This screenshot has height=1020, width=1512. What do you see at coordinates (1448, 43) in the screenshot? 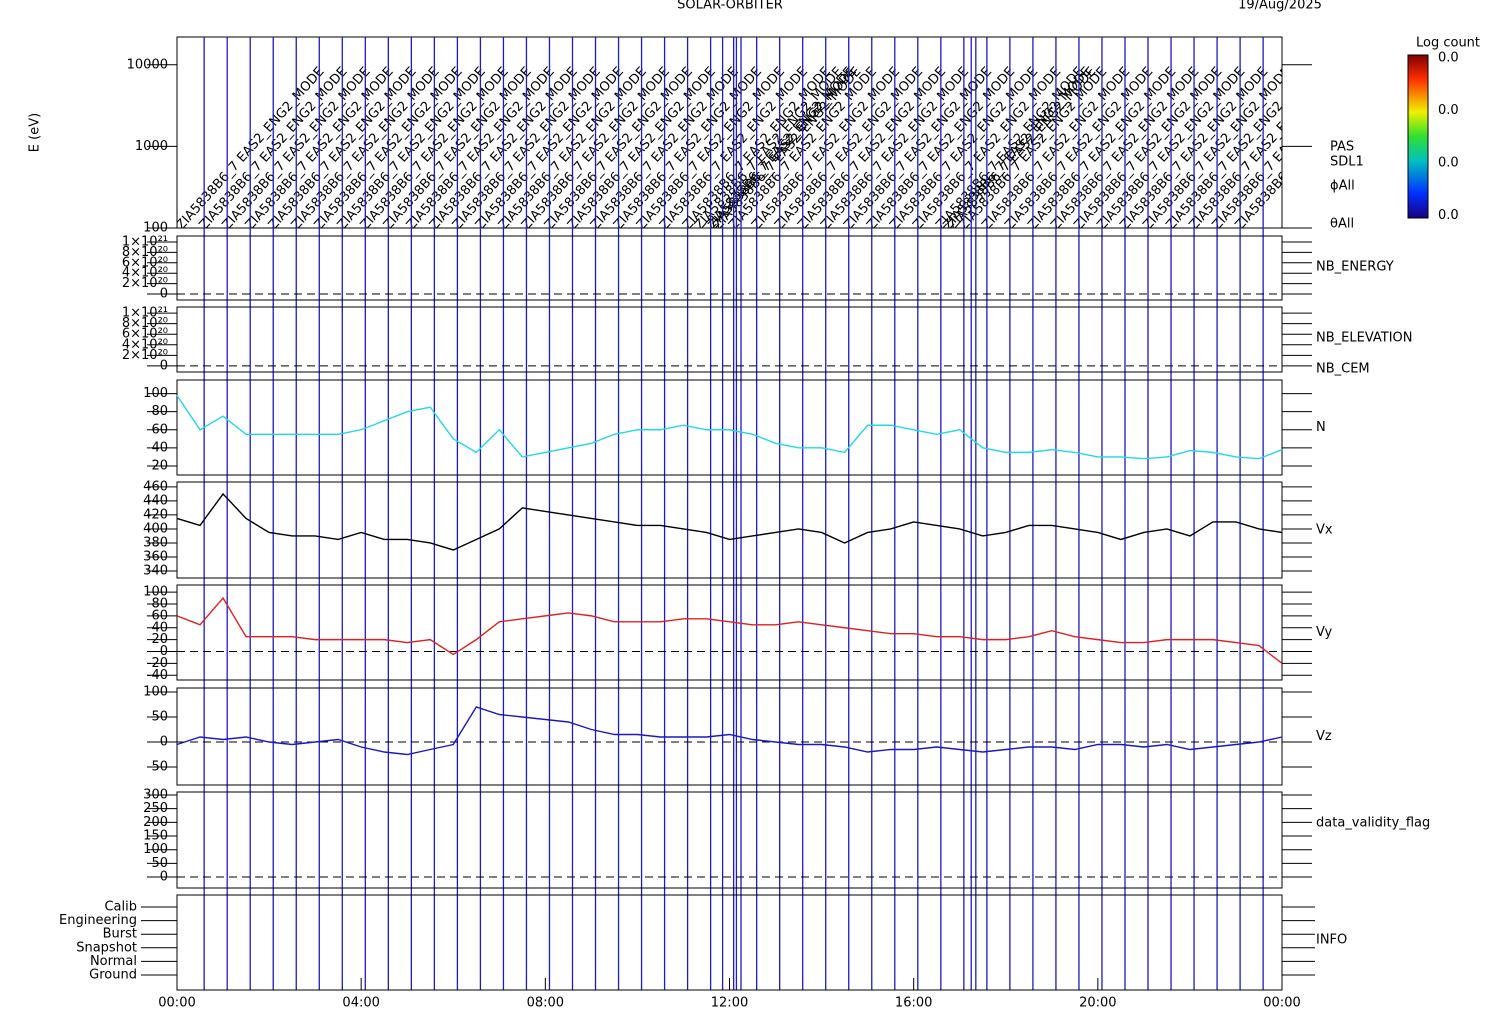
I see `colorbar-label: Log count` at bounding box center [1448, 43].